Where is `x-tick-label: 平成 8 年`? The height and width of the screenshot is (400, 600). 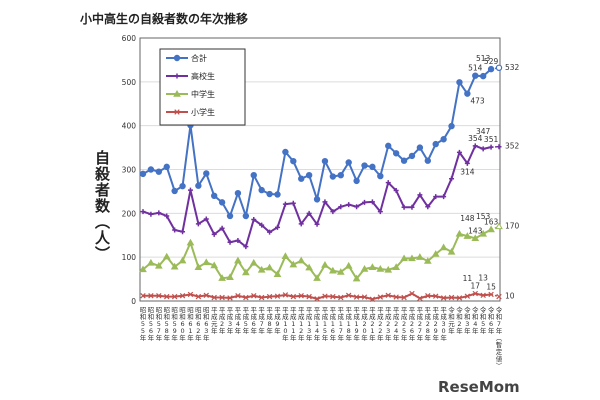
x-tick-label: 平成 8 年 is located at coordinates (269, 320).